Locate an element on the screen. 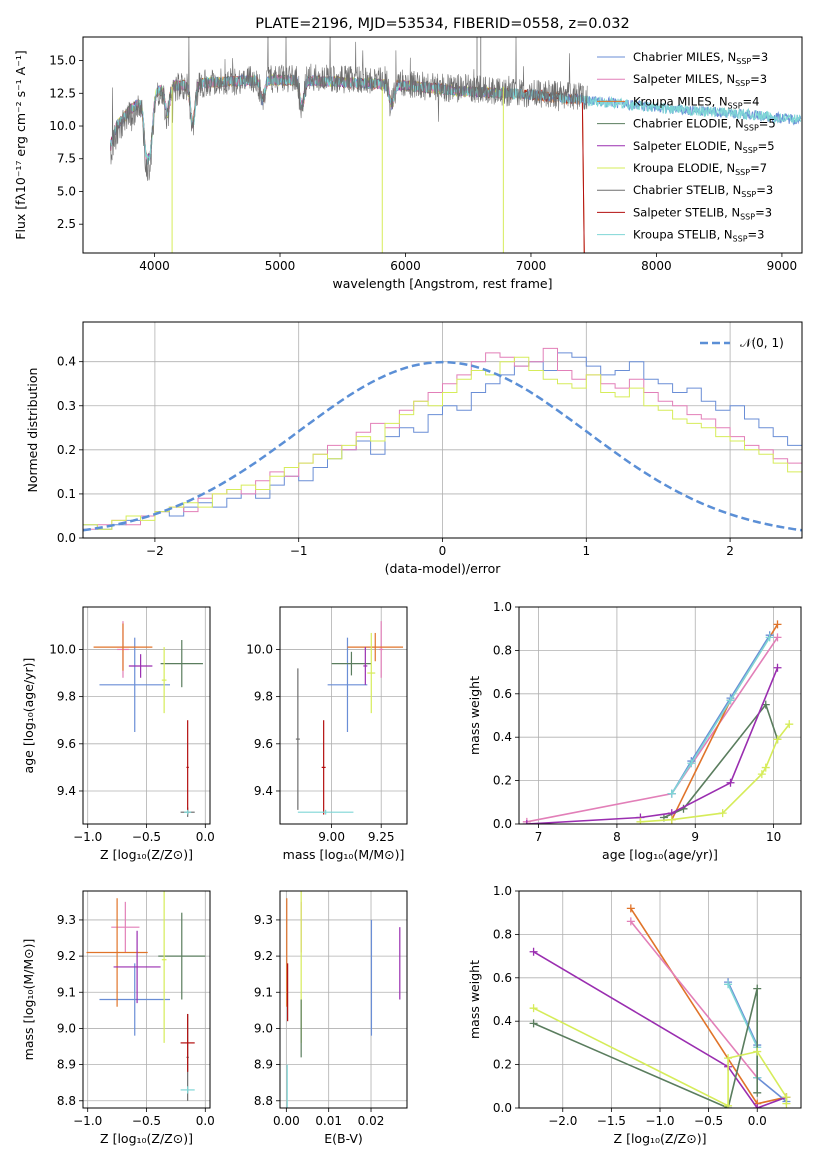 The image size is (819, 1170). legend-label: Kroupa STELIB, NSSP=3 is located at coordinates (698, 236).